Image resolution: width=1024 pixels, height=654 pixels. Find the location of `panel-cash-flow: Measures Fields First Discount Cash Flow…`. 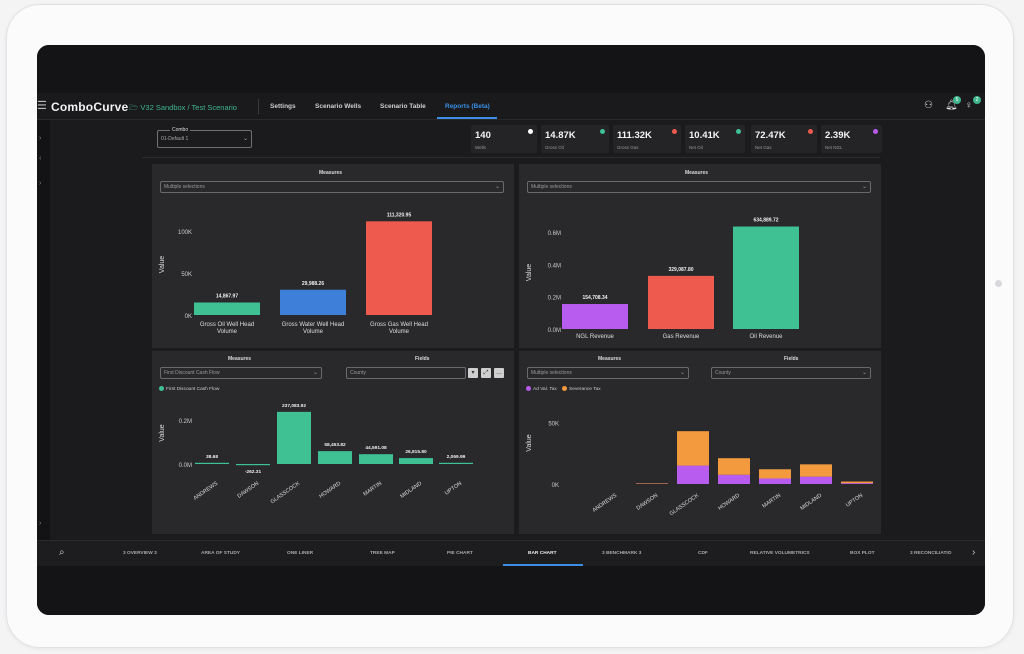

panel-cash-flow: Measures Fields First Discount Cash Flow… is located at coordinates (333, 442).